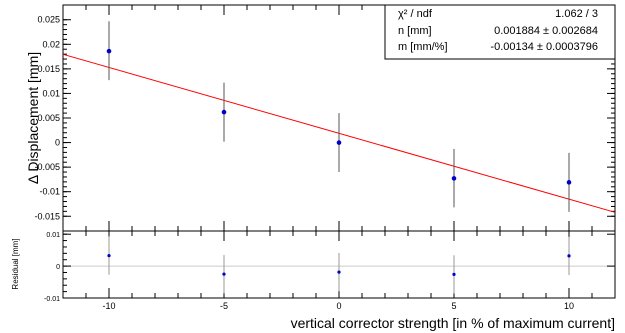 This screenshot has width=625, height=333. I want to click on main-y-tick-label: 0.015, so click(48, 69).